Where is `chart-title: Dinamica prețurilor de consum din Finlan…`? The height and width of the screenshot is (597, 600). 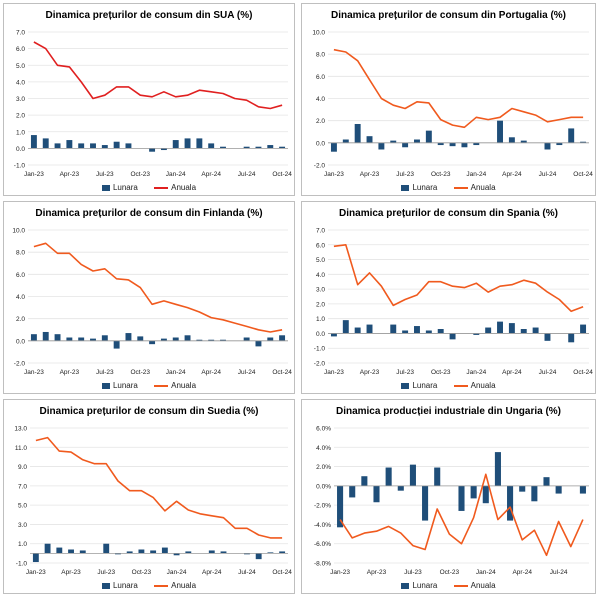 chart-title: Dinamica prețurilor de consum din Finlan… is located at coordinates (149, 213).